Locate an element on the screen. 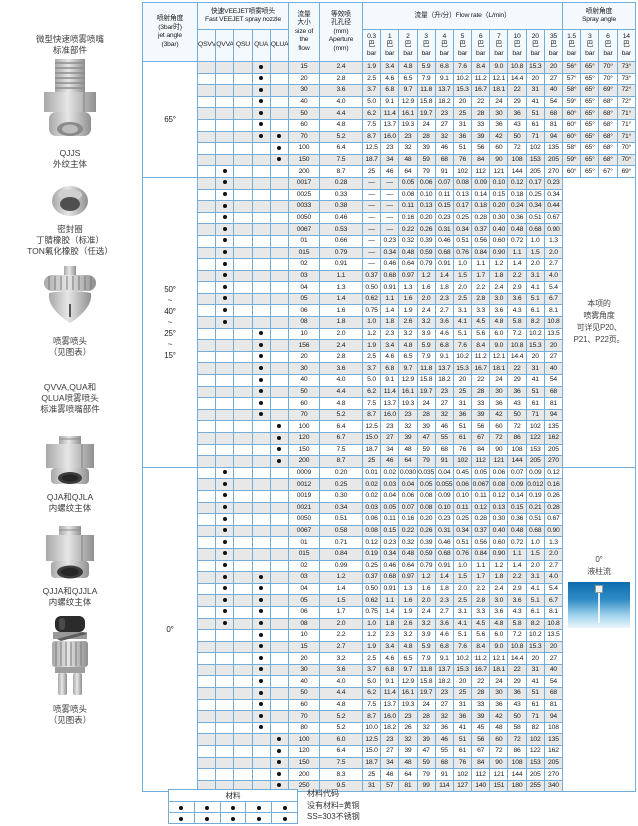  flow-rate-cell: 2.5 is located at coordinates (371, 658).